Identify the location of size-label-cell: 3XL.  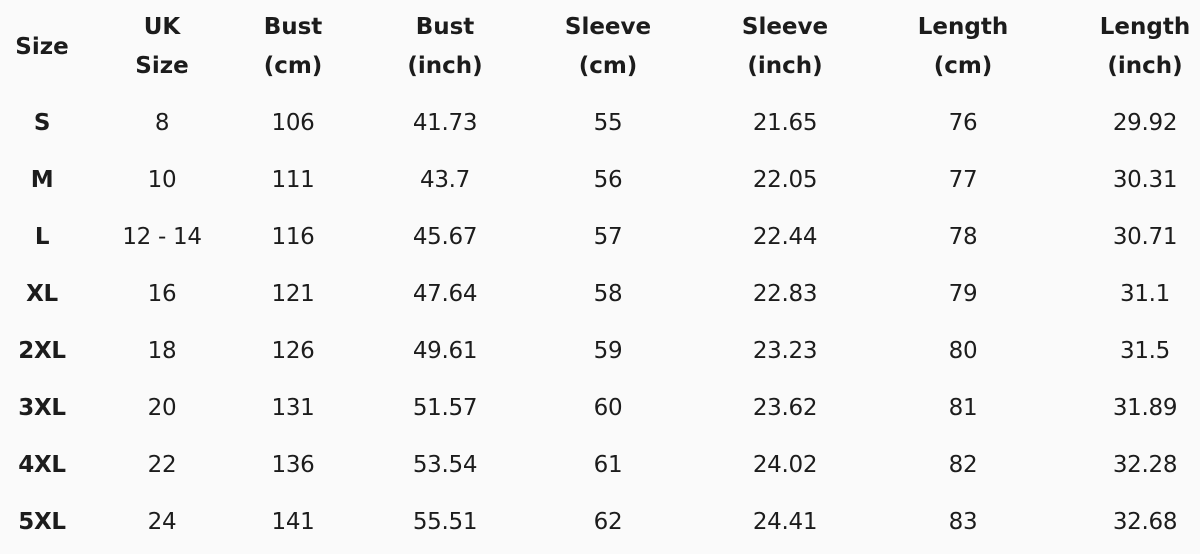
(42, 407).